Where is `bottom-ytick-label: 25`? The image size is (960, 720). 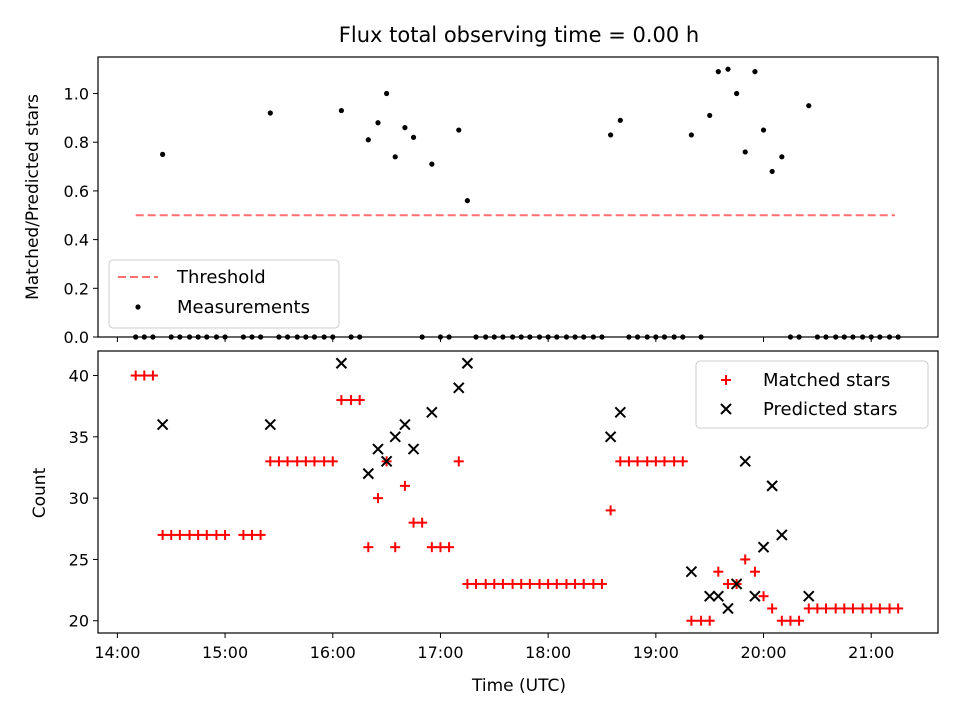
bottom-ytick-label: 25 is located at coordinates (79, 559).